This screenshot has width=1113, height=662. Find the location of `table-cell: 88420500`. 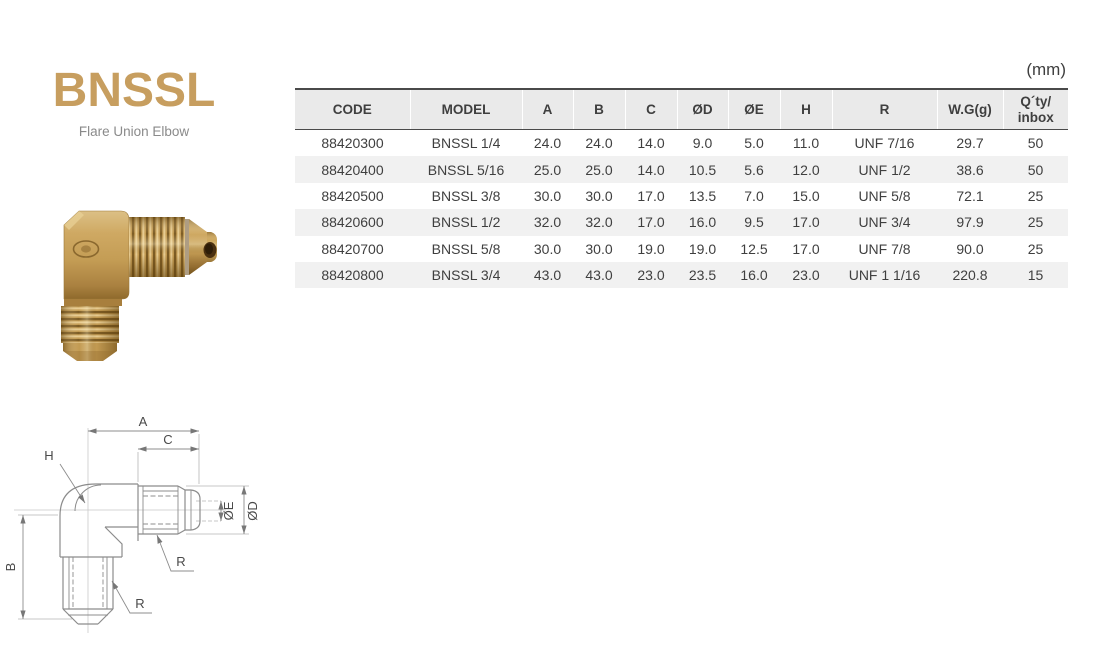

table-cell: 88420500 is located at coordinates (352, 195).